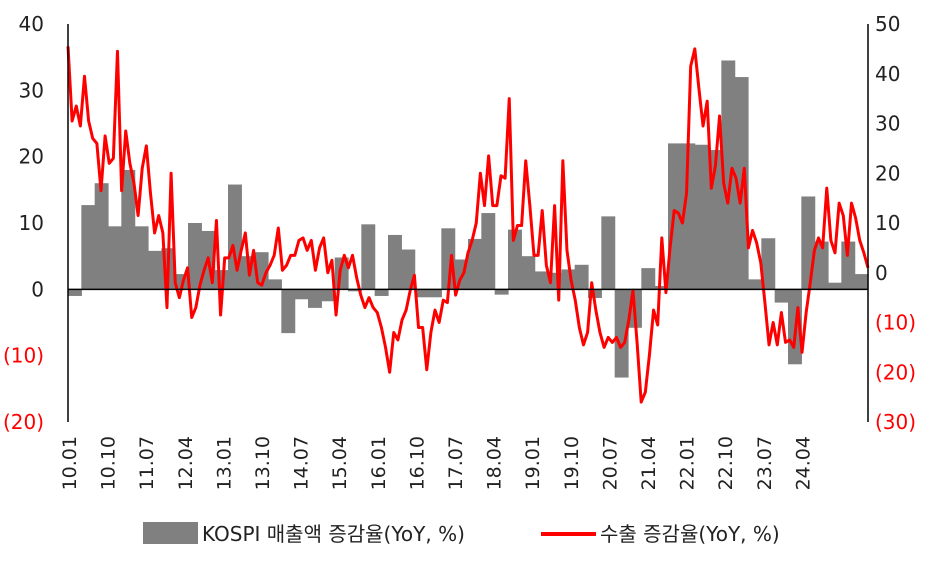 The height and width of the screenshot is (562, 944). Describe the element at coordinates (690, 534) in the screenshot. I see `legend-label-export: 수출 증감율(YoY, %)` at that location.